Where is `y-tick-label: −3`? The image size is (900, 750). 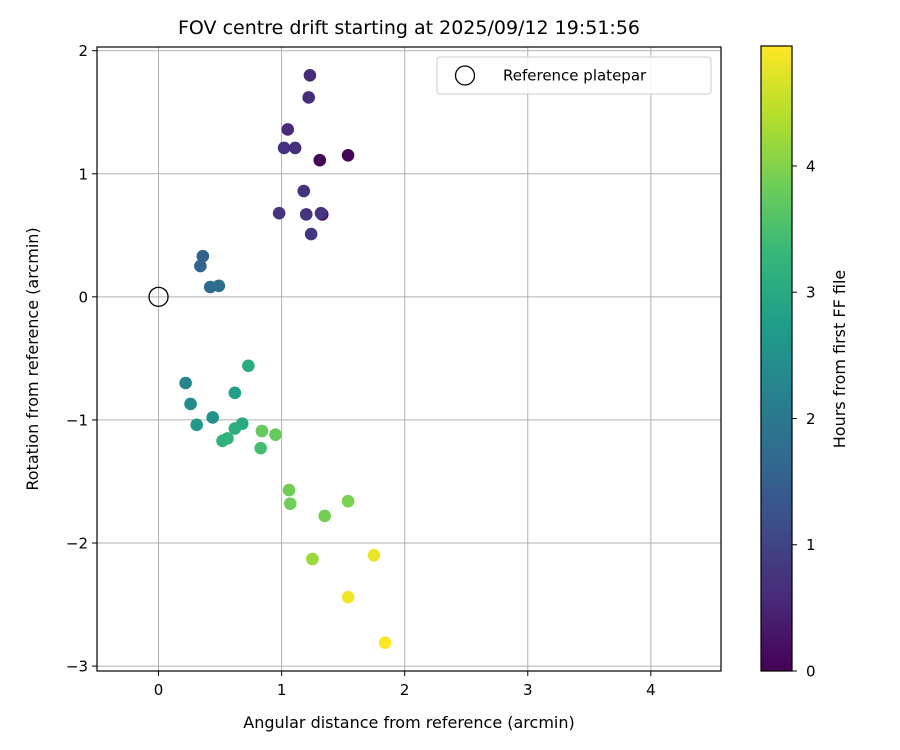 y-tick-label: −3 is located at coordinates (77, 667).